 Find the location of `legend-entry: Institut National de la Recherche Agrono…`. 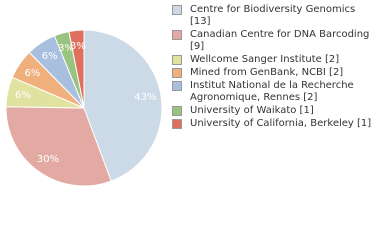

legend-entry: Institut National de la Recherche Agrono… is located at coordinates (275, 92).